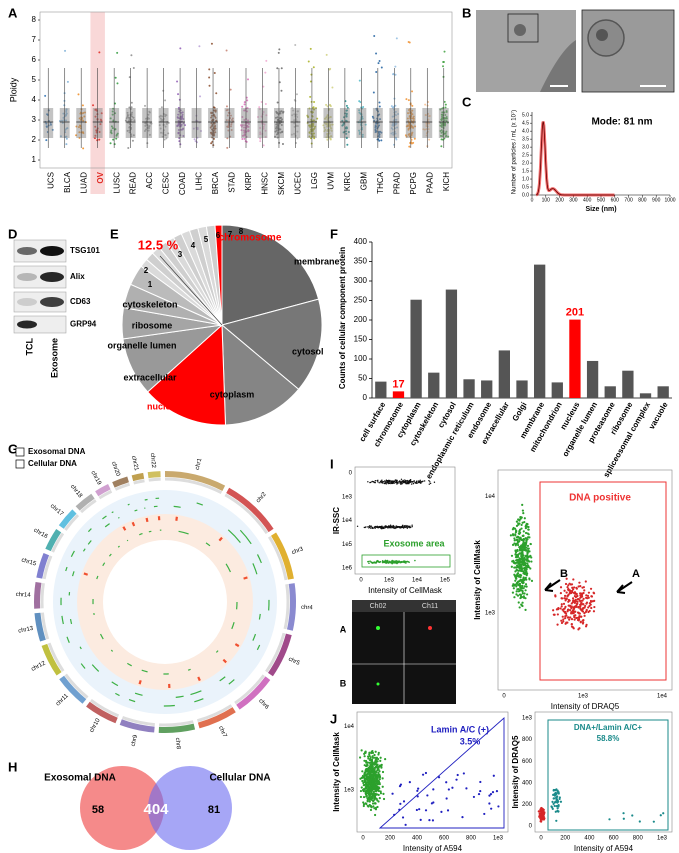 The image size is (679, 853). I want to click on set-label: Cellular DNA, so click(239, 778).